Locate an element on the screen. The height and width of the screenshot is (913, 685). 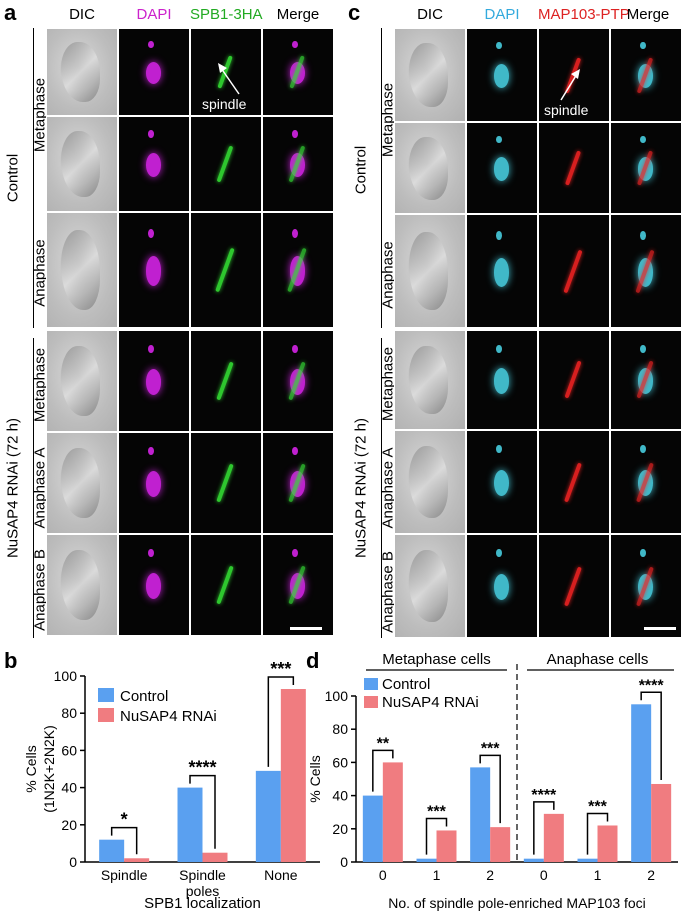
panel-letter-a: a is located at coordinates (10, 12).